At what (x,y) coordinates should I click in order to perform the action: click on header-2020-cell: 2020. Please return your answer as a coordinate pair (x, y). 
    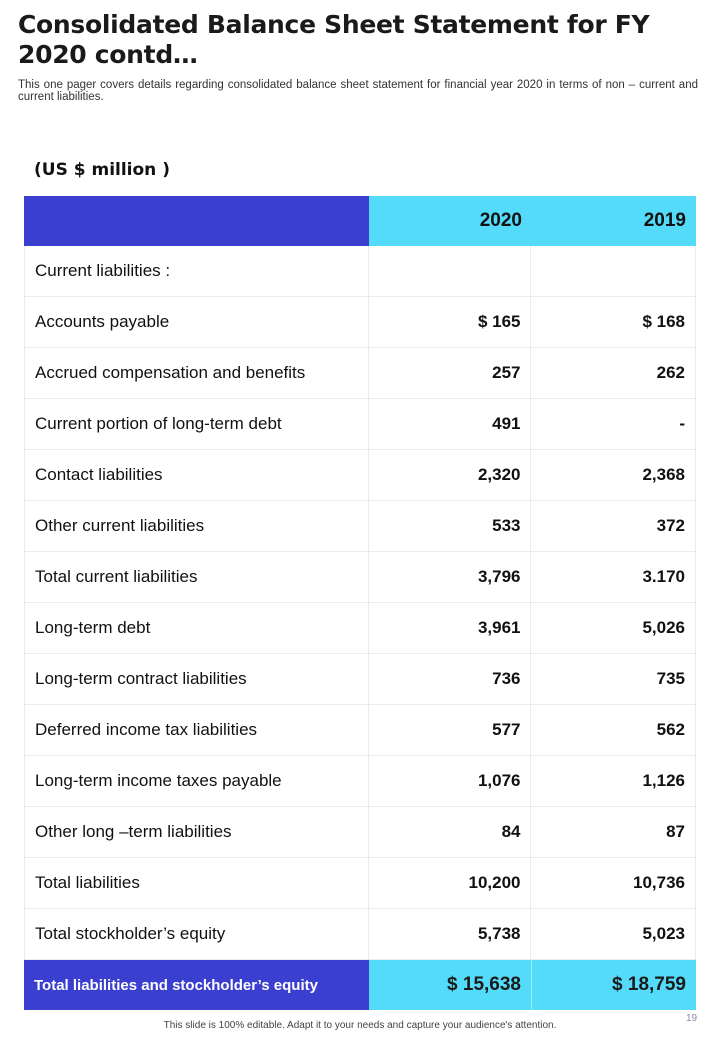
    Looking at the image, I should click on (450, 221).